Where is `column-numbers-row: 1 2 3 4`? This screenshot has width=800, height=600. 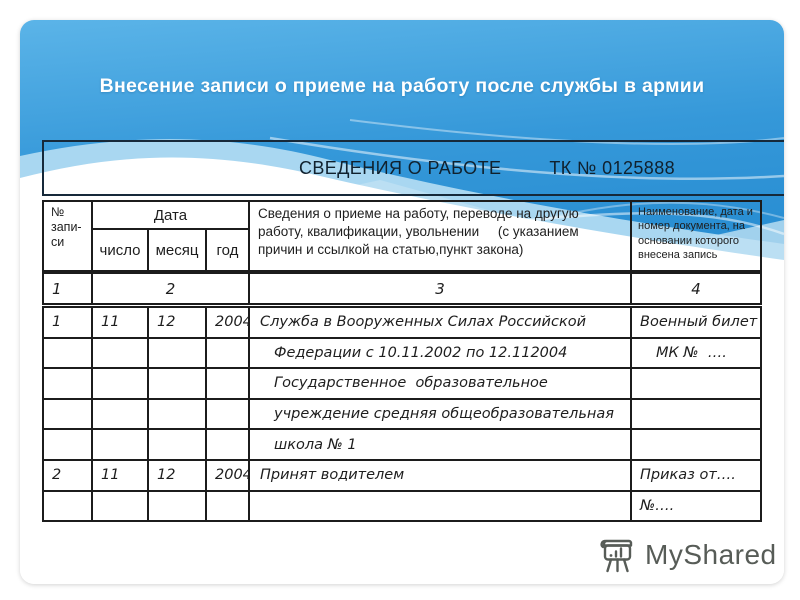
column-numbers-row: 1 2 3 4 is located at coordinates (402, 288).